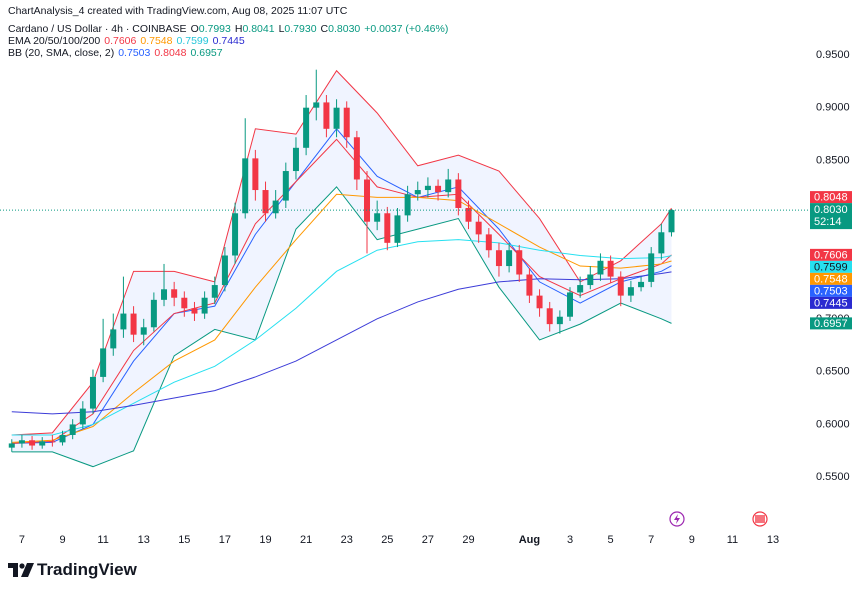 The height and width of the screenshot is (592, 860). Describe the element at coordinates (61, 53) in the screenshot. I see `legend-label: BB (20, SMA, close, 2)` at that location.